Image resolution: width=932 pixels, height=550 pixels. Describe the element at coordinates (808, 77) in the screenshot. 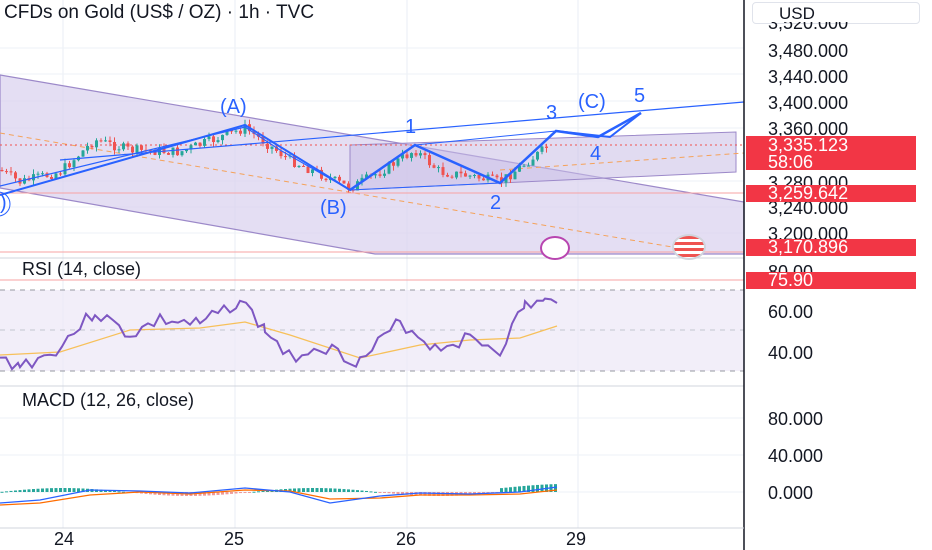

I see `price-label-3440: 3,440.000` at that location.